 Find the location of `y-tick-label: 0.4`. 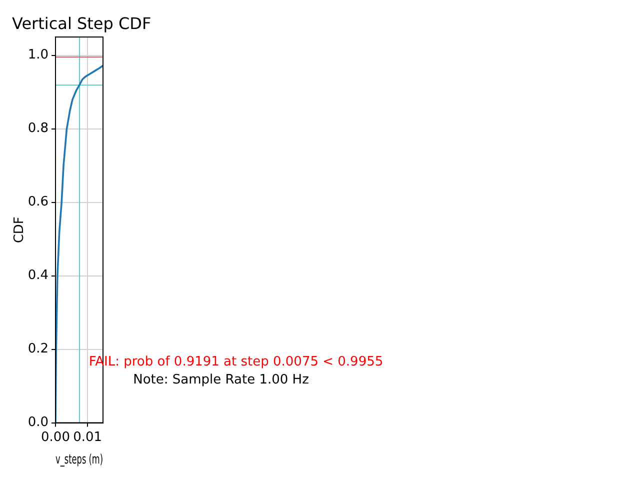

y-tick-label: 0.4 is located at coordinates (38, 276).